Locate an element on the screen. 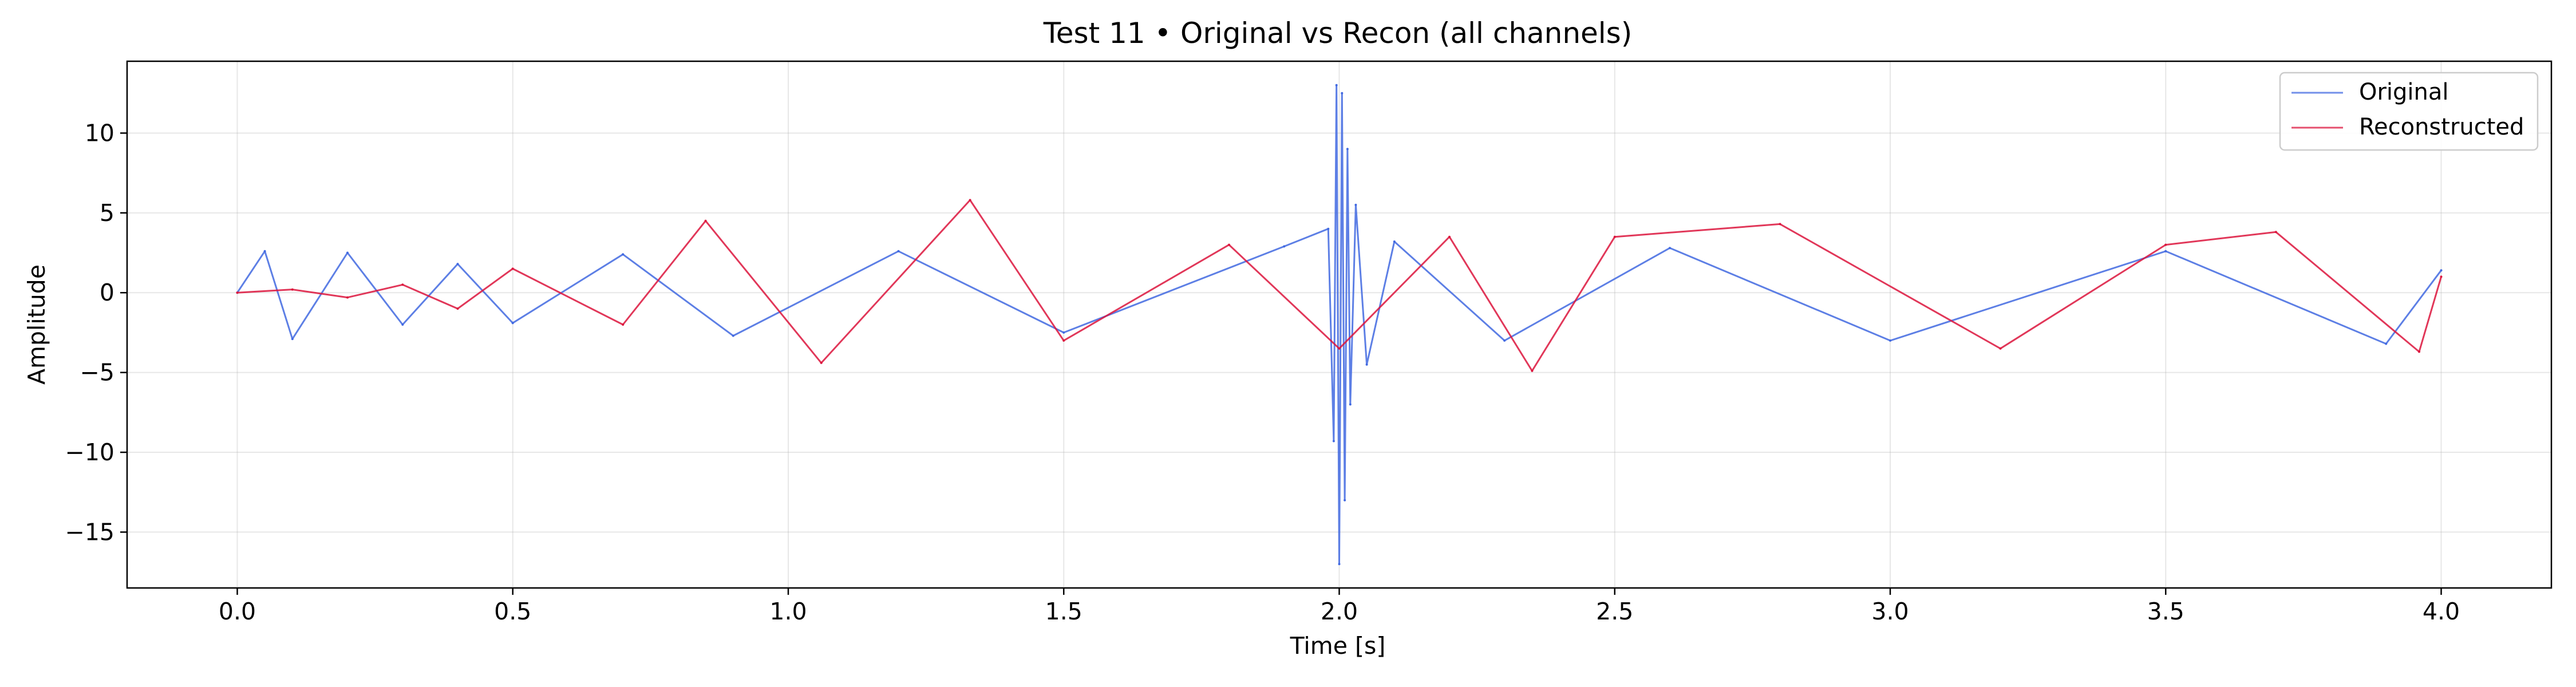  x-tick-label: 4.0 is located at coordinates (2441, 611).